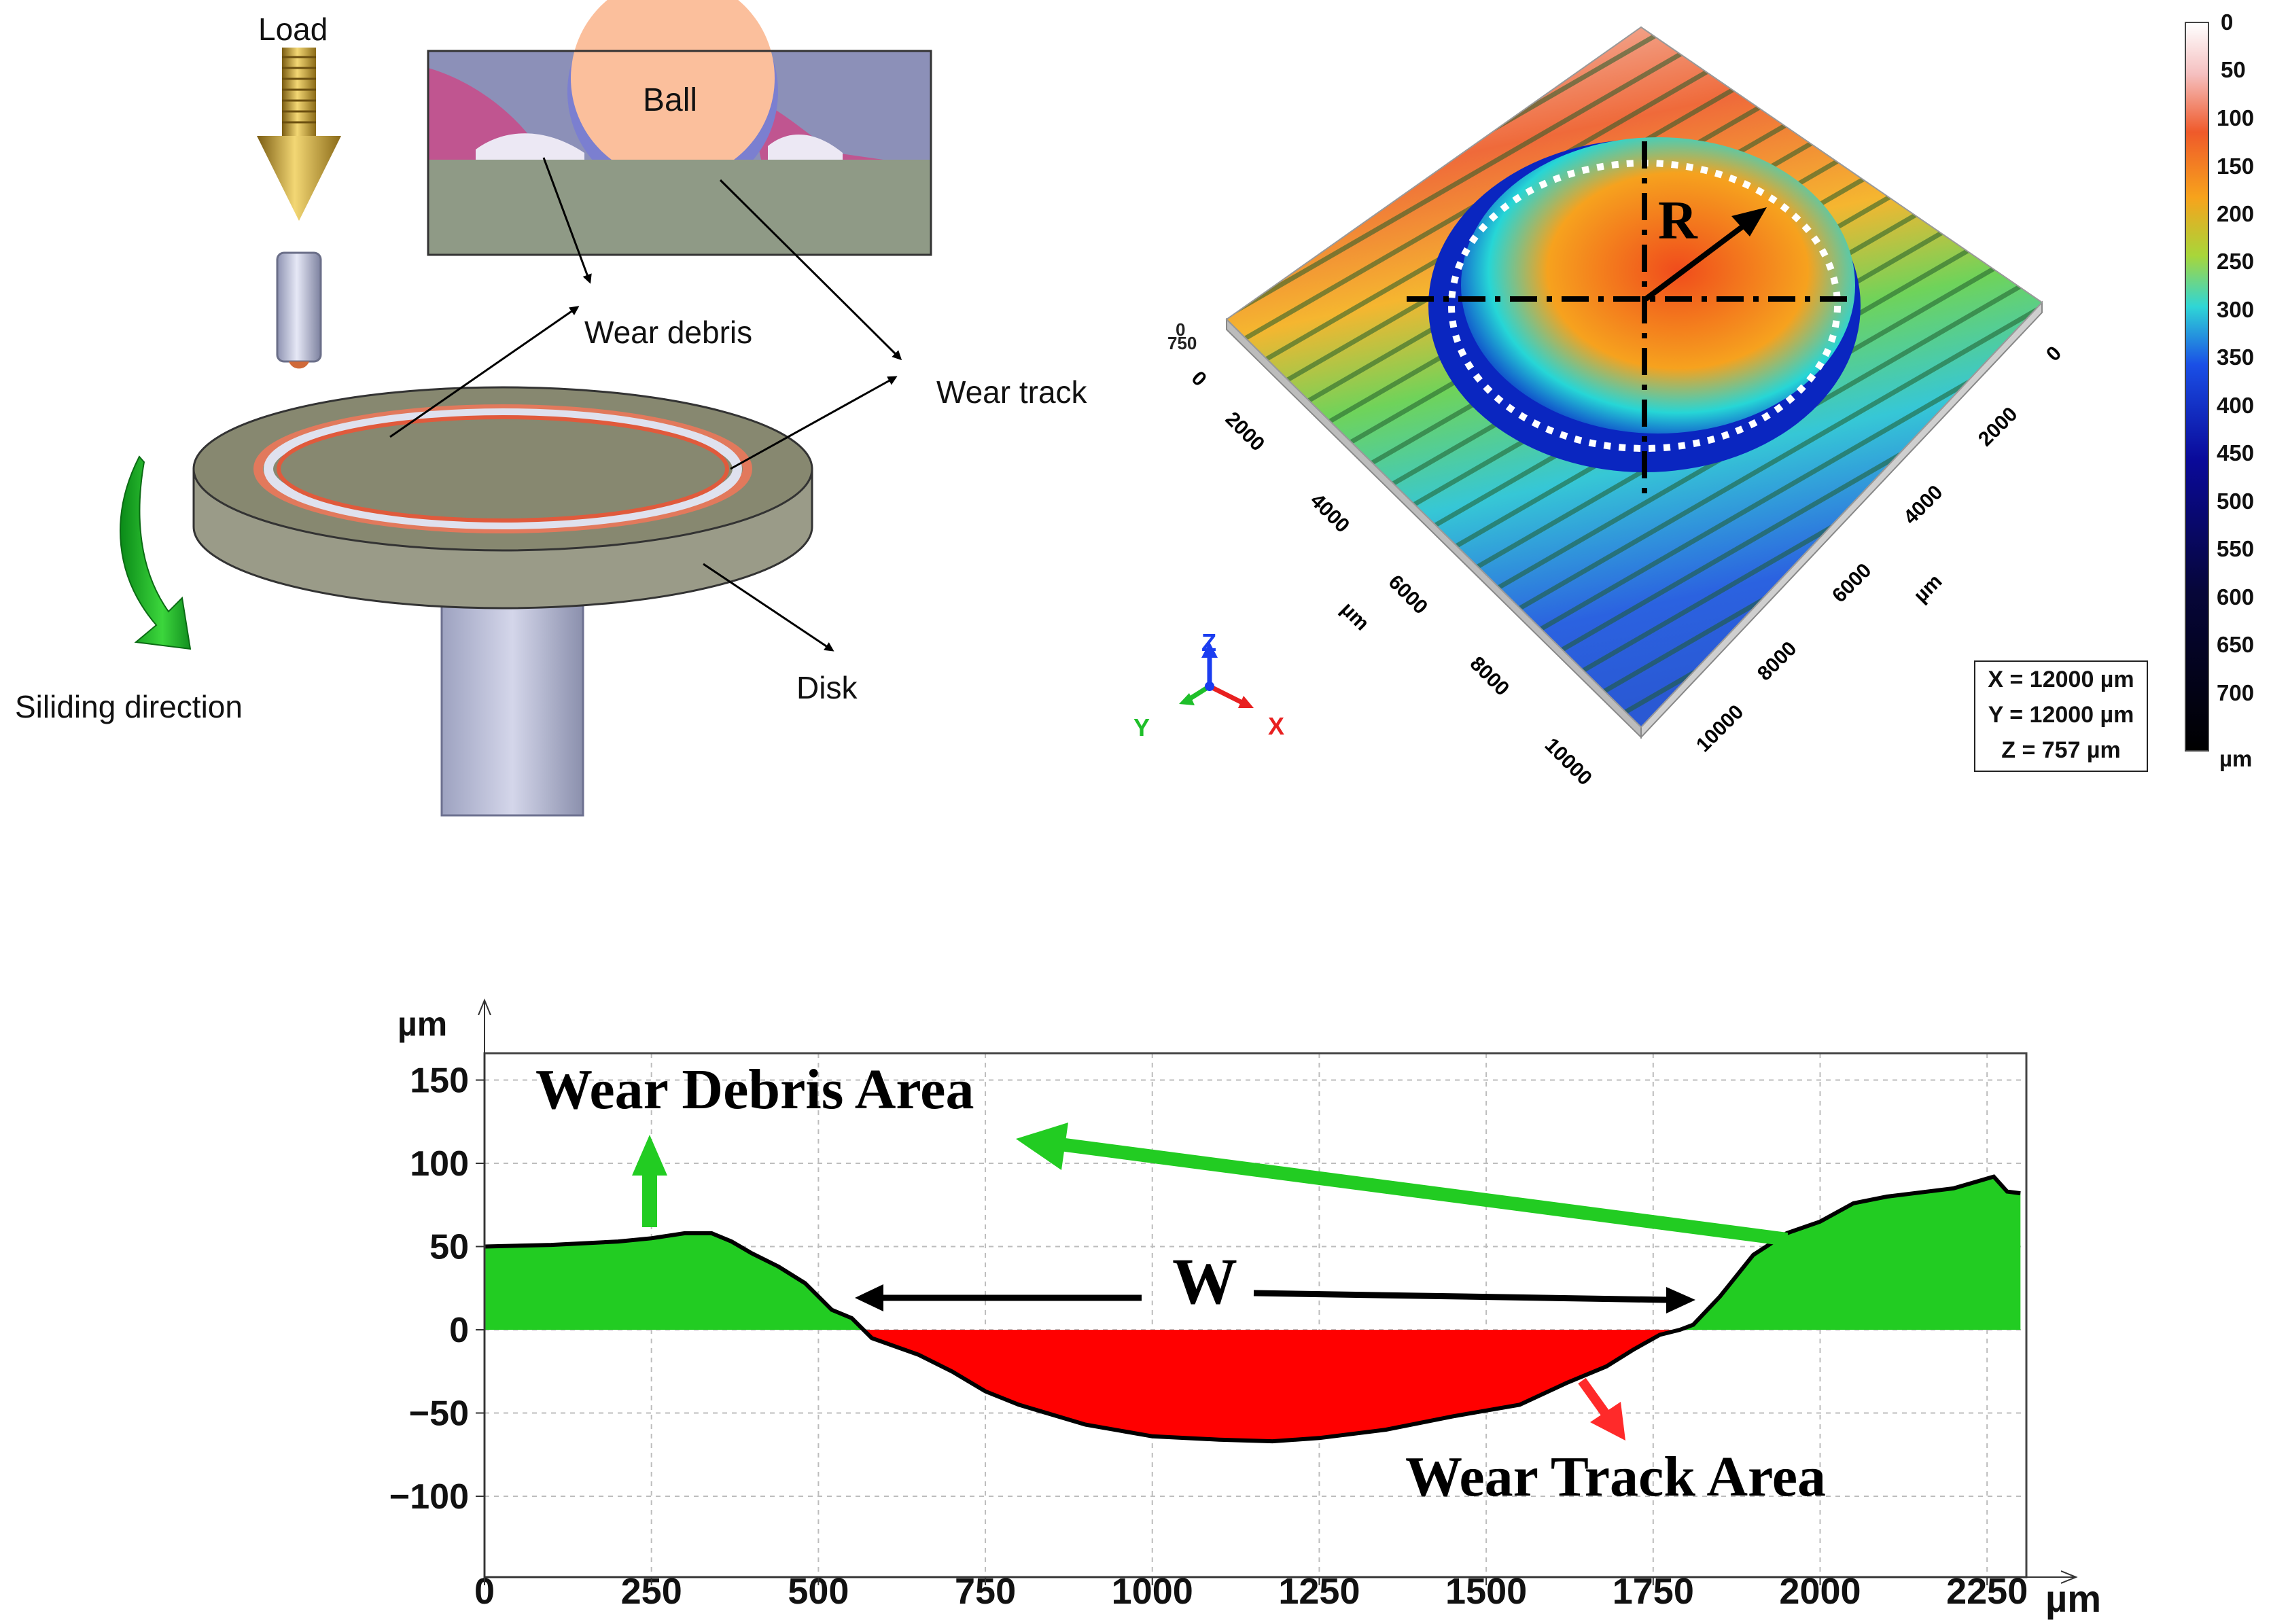 The height and width of the screenshot is (1624, 2271). I want to click on colorbar-tick: 50, so click(2233, 69).